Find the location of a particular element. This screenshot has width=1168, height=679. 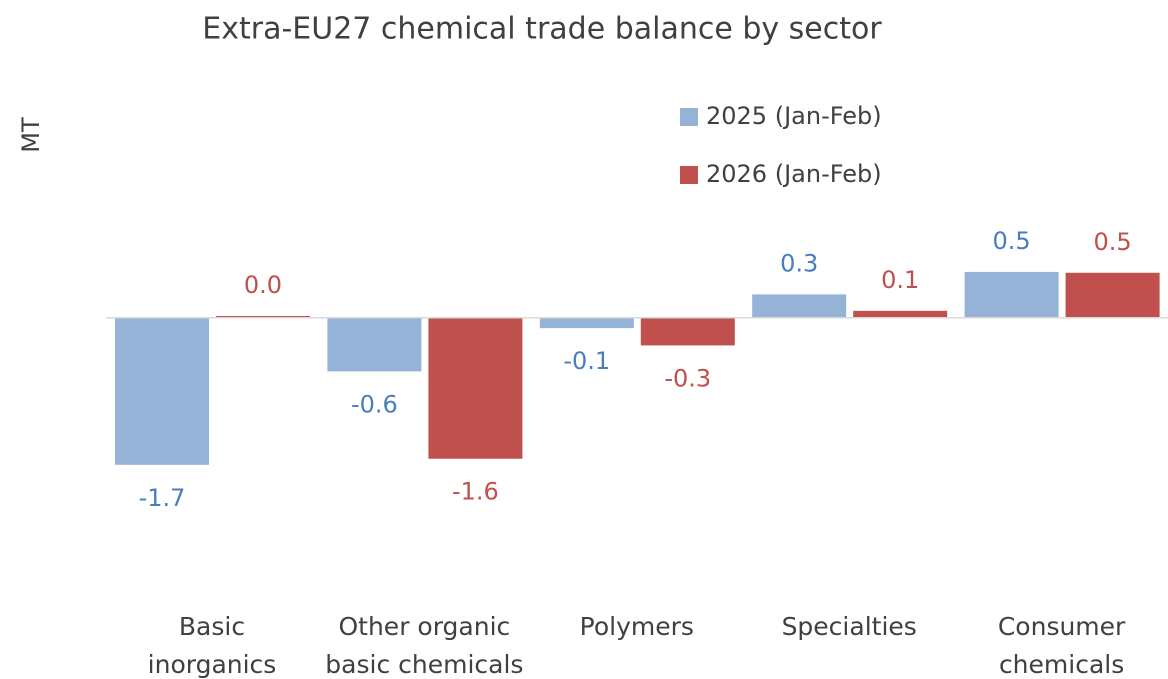

legend-label: 2026 (Jan-Feb) is located at coordinates (794, 174).